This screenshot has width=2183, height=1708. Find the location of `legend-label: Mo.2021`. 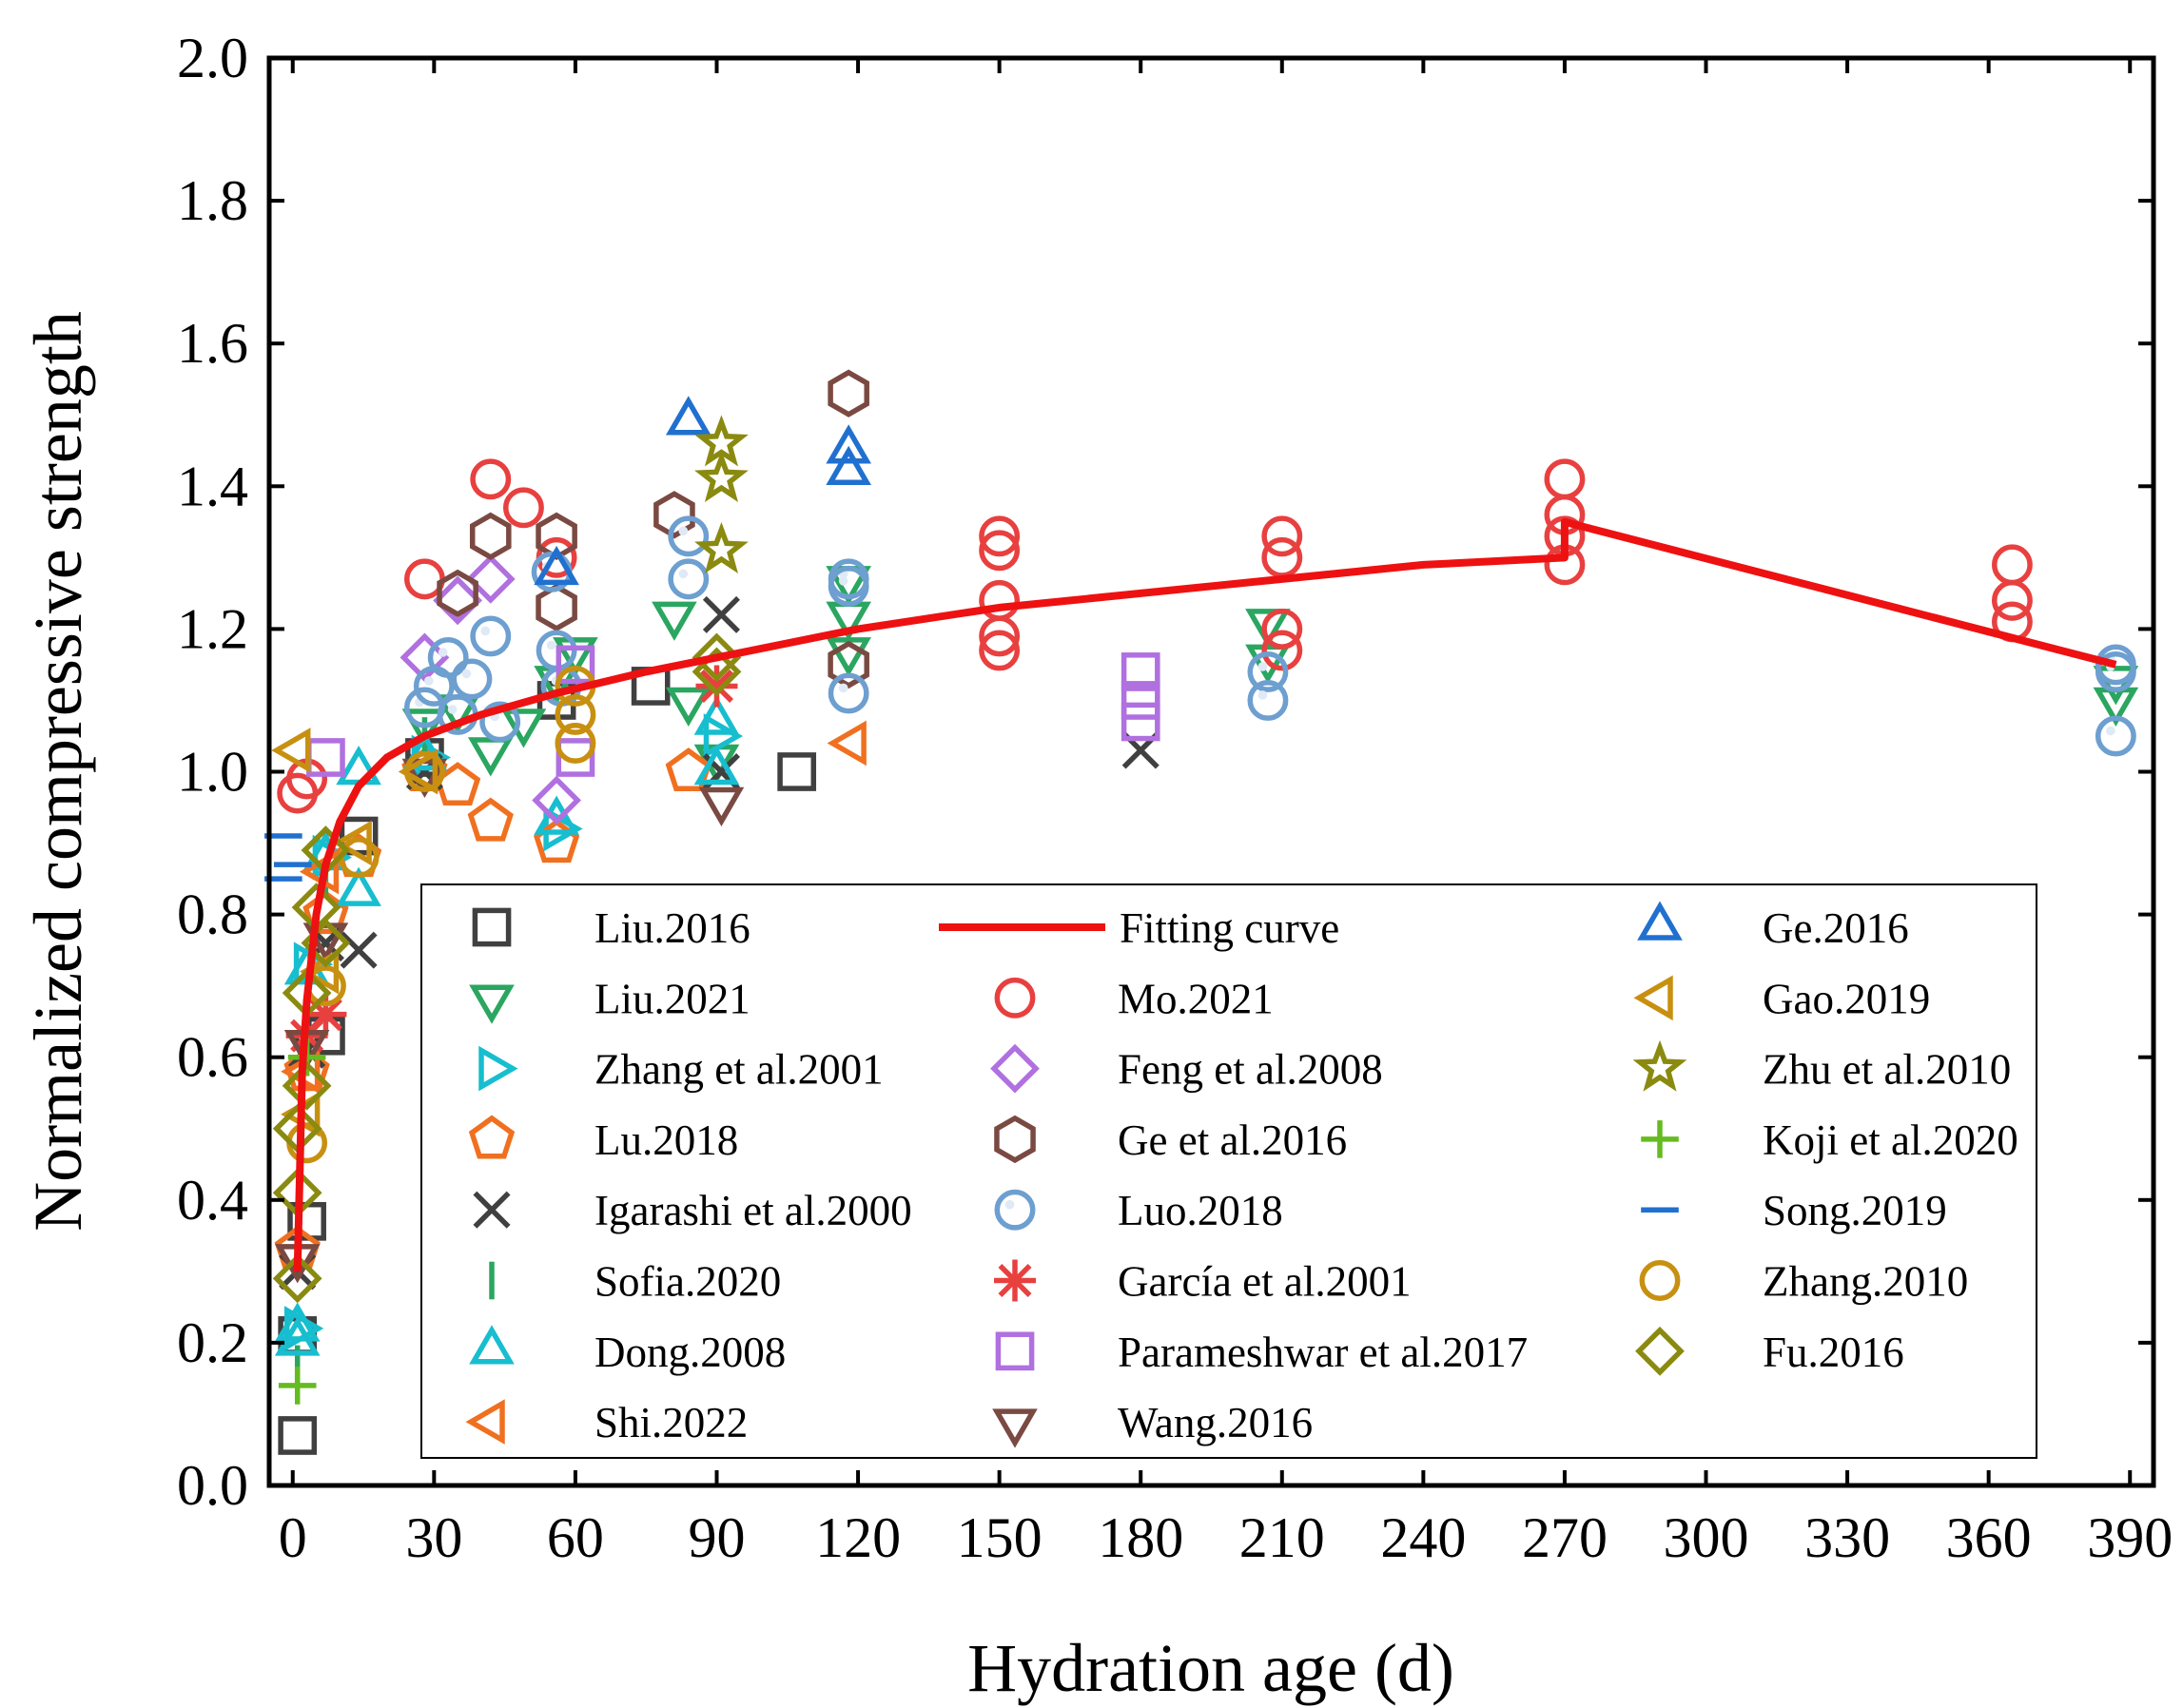

legend-label: Mo.2021 is located at coordinates (1196, 999).